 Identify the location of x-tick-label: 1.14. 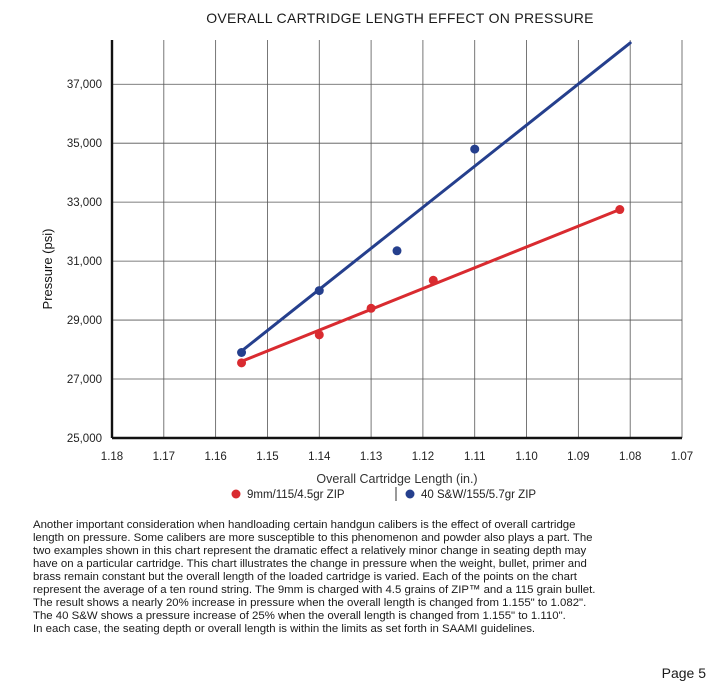
(319, 457).